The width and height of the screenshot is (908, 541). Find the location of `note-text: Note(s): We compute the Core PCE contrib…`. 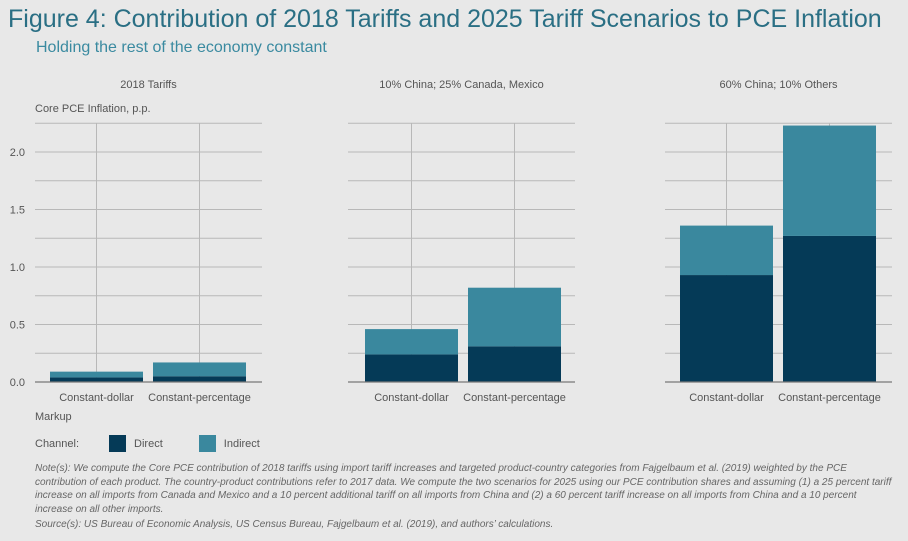

note-text: Note(s): We compute the Core PCE contrib… is located at coordinates (463, 489).